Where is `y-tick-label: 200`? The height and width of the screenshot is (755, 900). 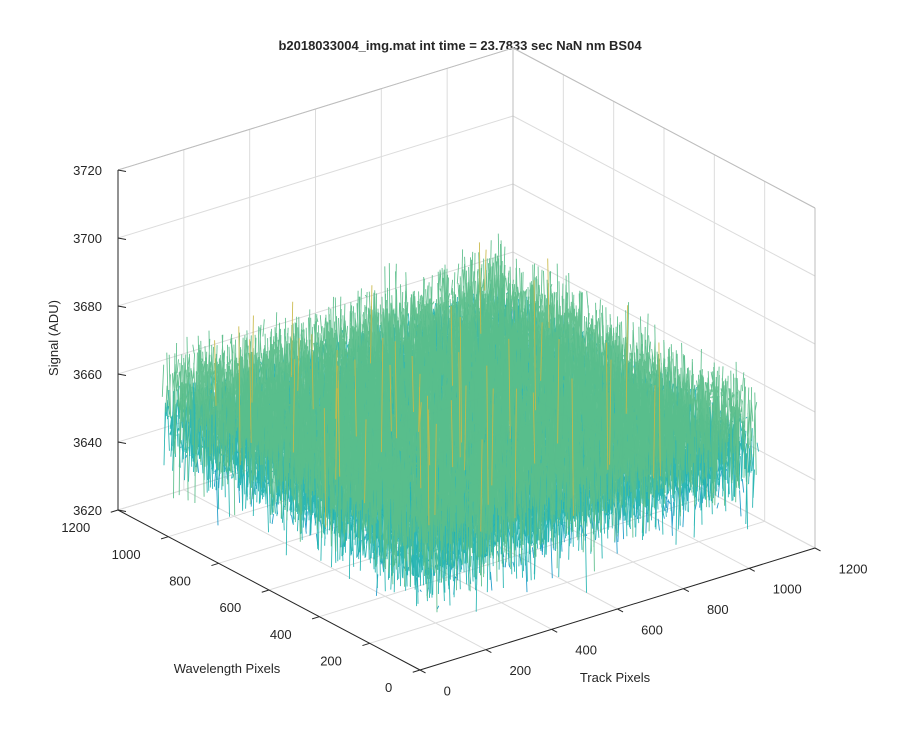
y-tick-label: 200 is located at coordinates (331, 660).